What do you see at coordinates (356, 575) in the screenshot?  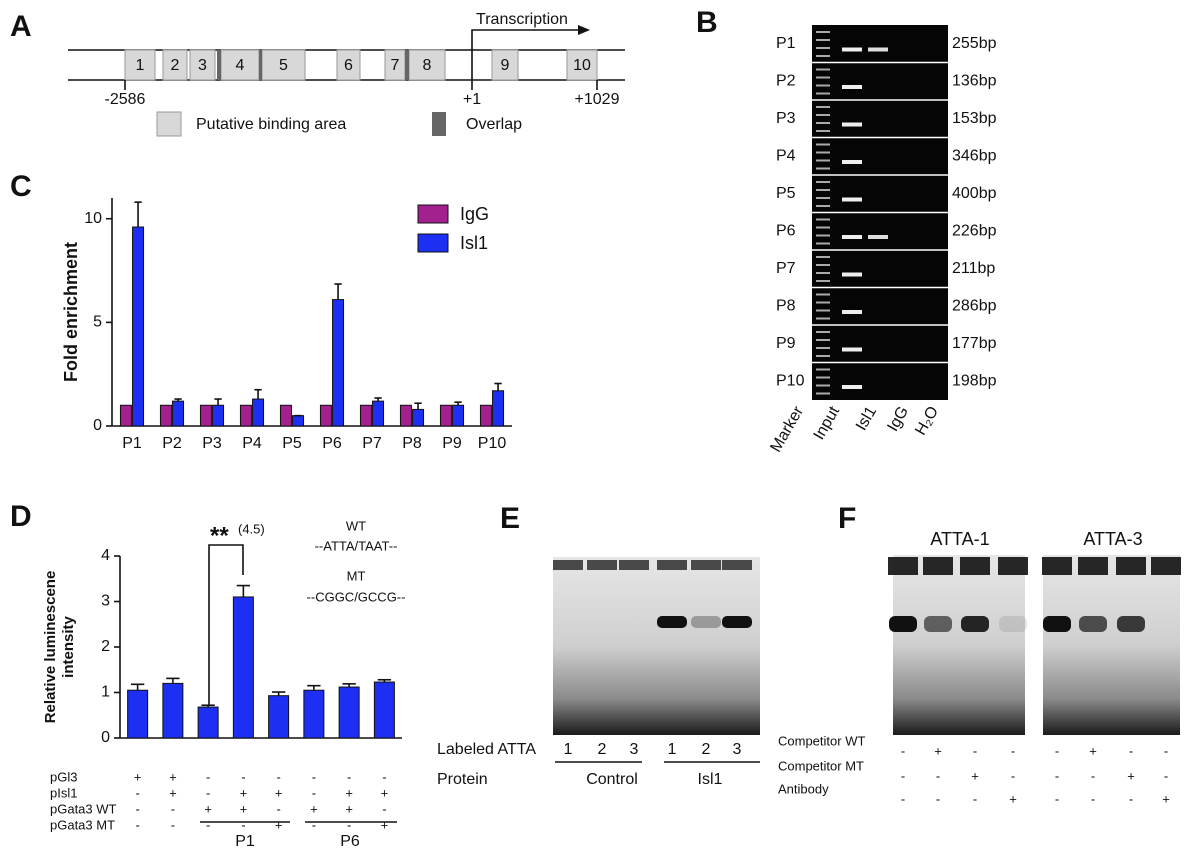 I see `sequence-note: MT` at bounding box center [356, 575].